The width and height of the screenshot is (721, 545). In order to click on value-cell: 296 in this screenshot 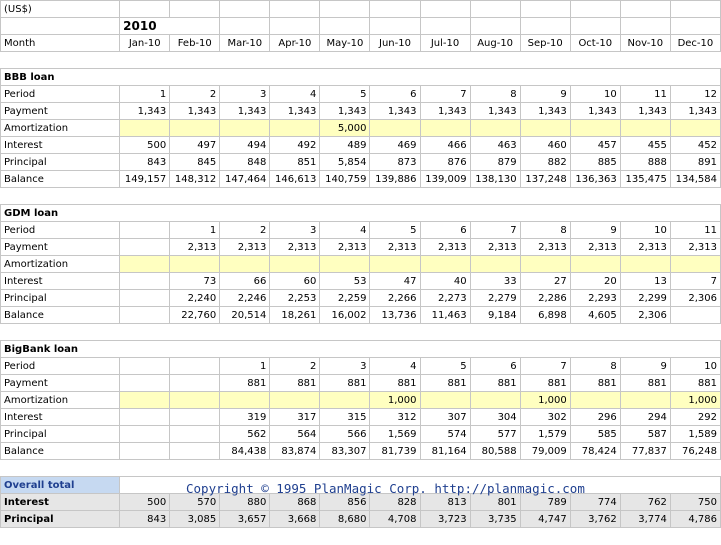, I will do `click(595, 417)`.